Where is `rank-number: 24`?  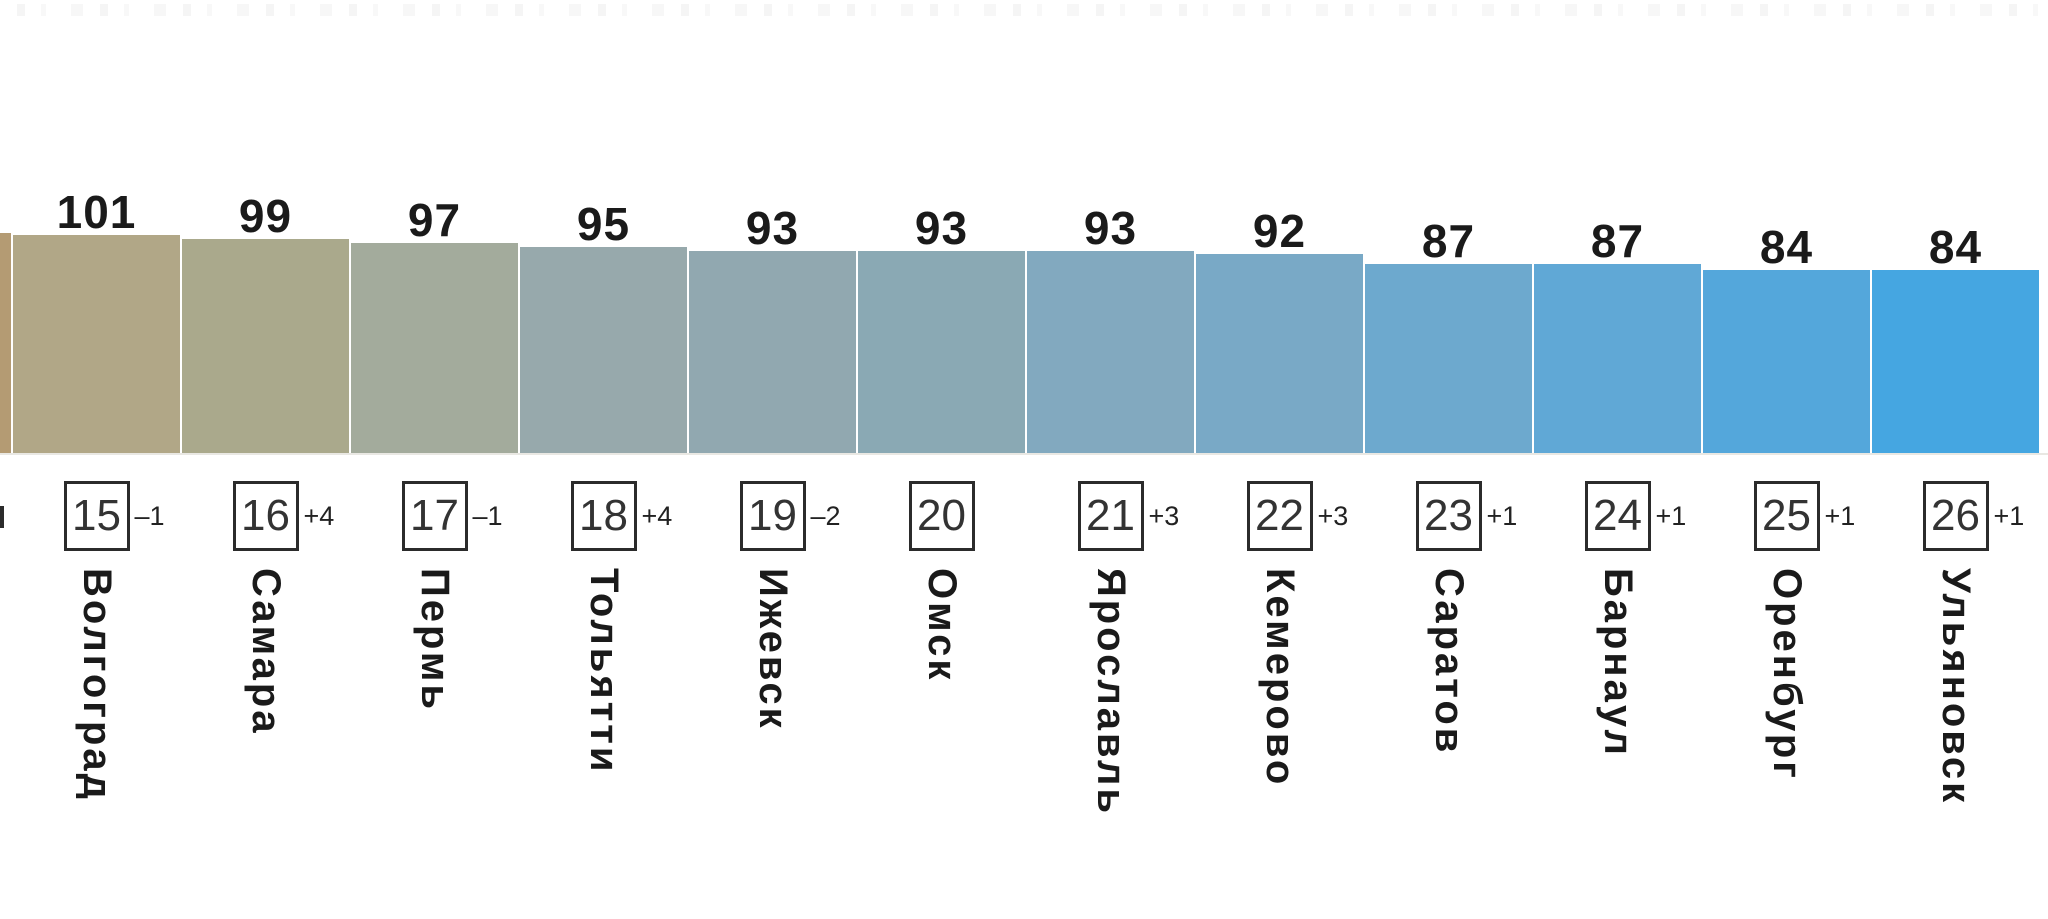 rank-number: 24 is located at coordinates (1617, 515).